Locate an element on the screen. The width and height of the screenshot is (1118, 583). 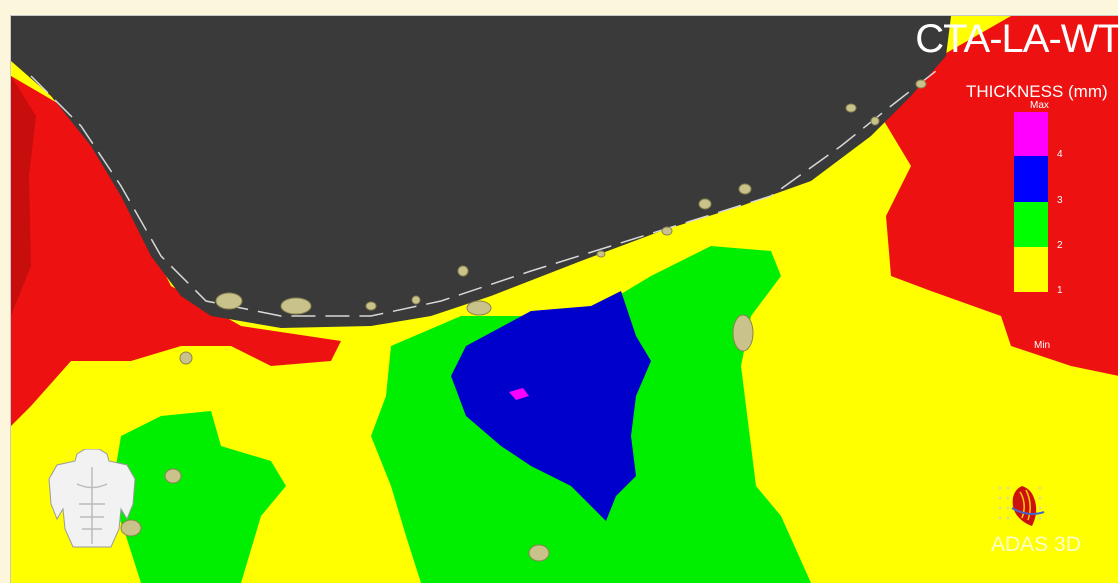
legend-tick: 4 is located at coordinates (1060, 154).